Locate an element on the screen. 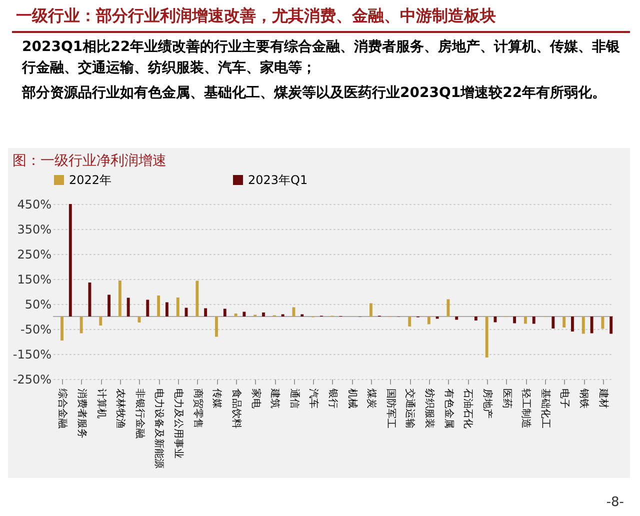  y-tick-label: 50% is located at coordinates (38, 305).